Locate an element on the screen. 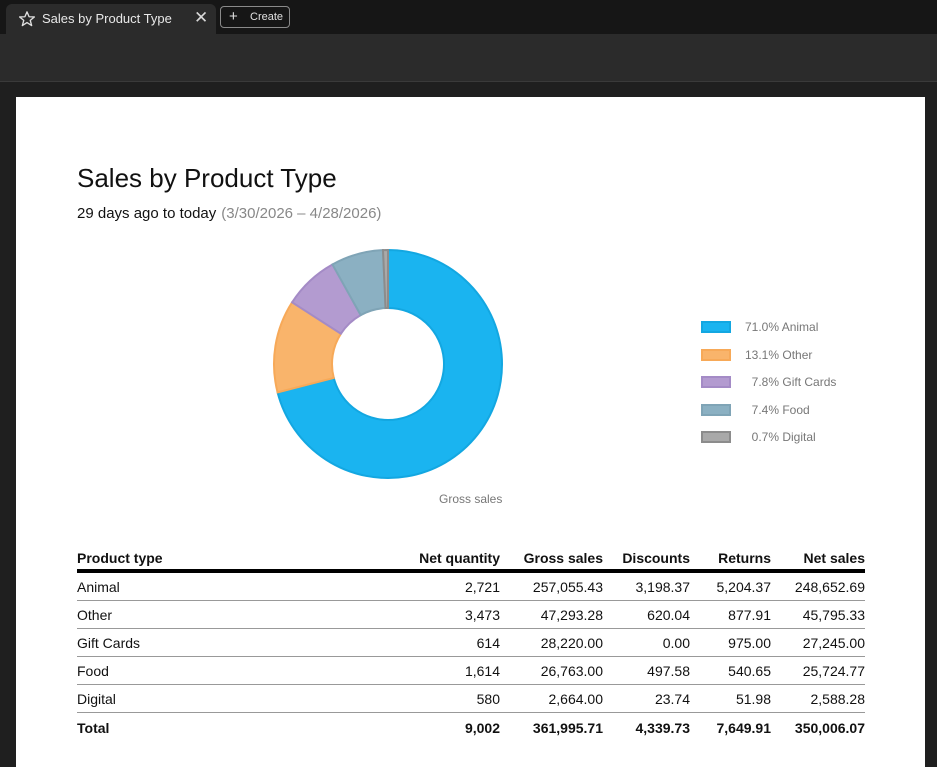 This screenshot has height=767, width=937. tab-bar: Sales by Product Type ✕ + Create is located at coordinates (468, 17).